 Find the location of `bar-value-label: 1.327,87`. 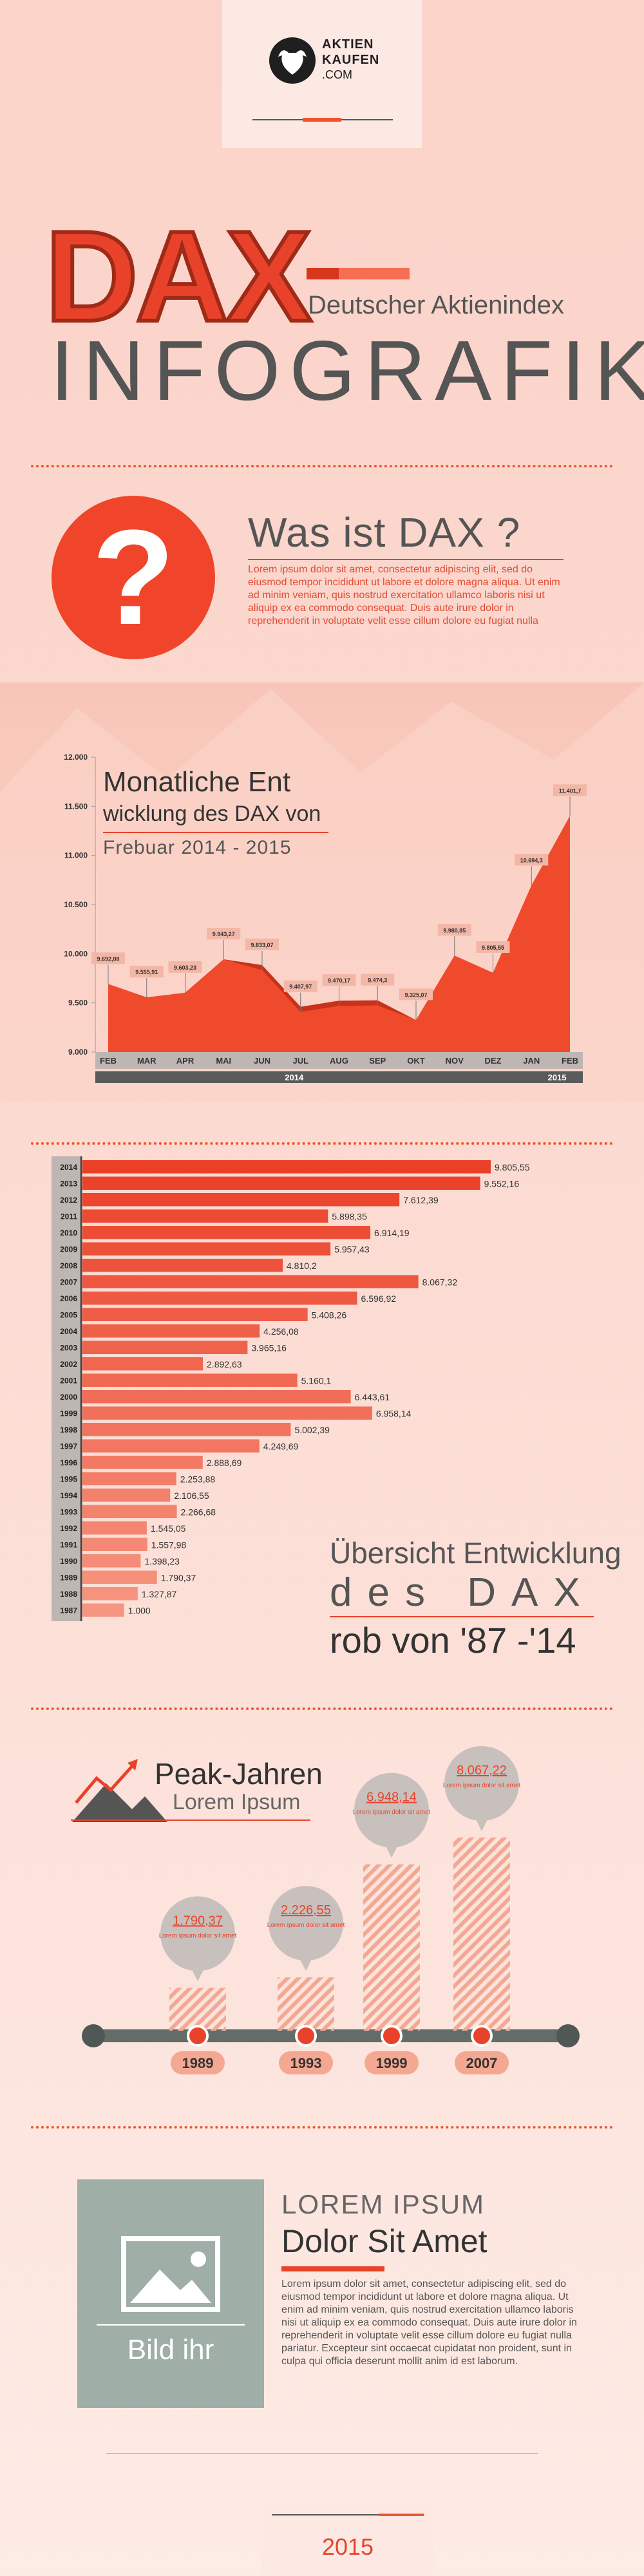

bar-value-label: 1.327,87 is located at coordinates (159, 1594).